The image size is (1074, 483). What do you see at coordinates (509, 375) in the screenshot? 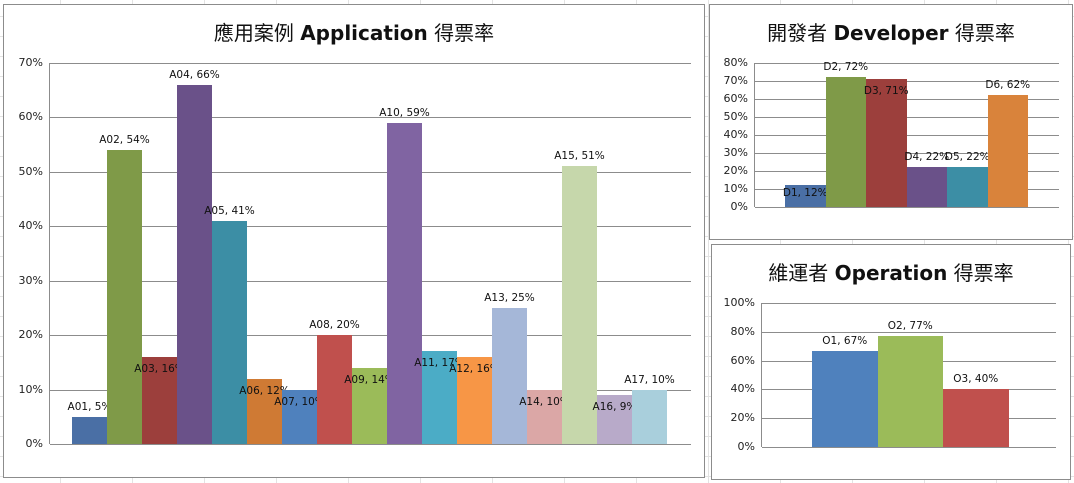
I see `bar-a13` at bounding box center [509, 375].